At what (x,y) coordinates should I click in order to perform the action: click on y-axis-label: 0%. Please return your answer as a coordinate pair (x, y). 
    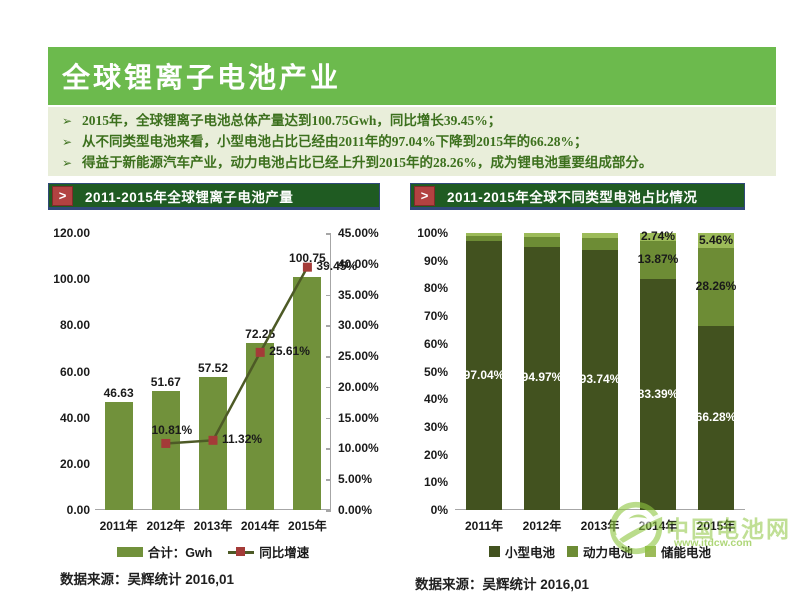
    Looking at the image, I should click on (439, 510).